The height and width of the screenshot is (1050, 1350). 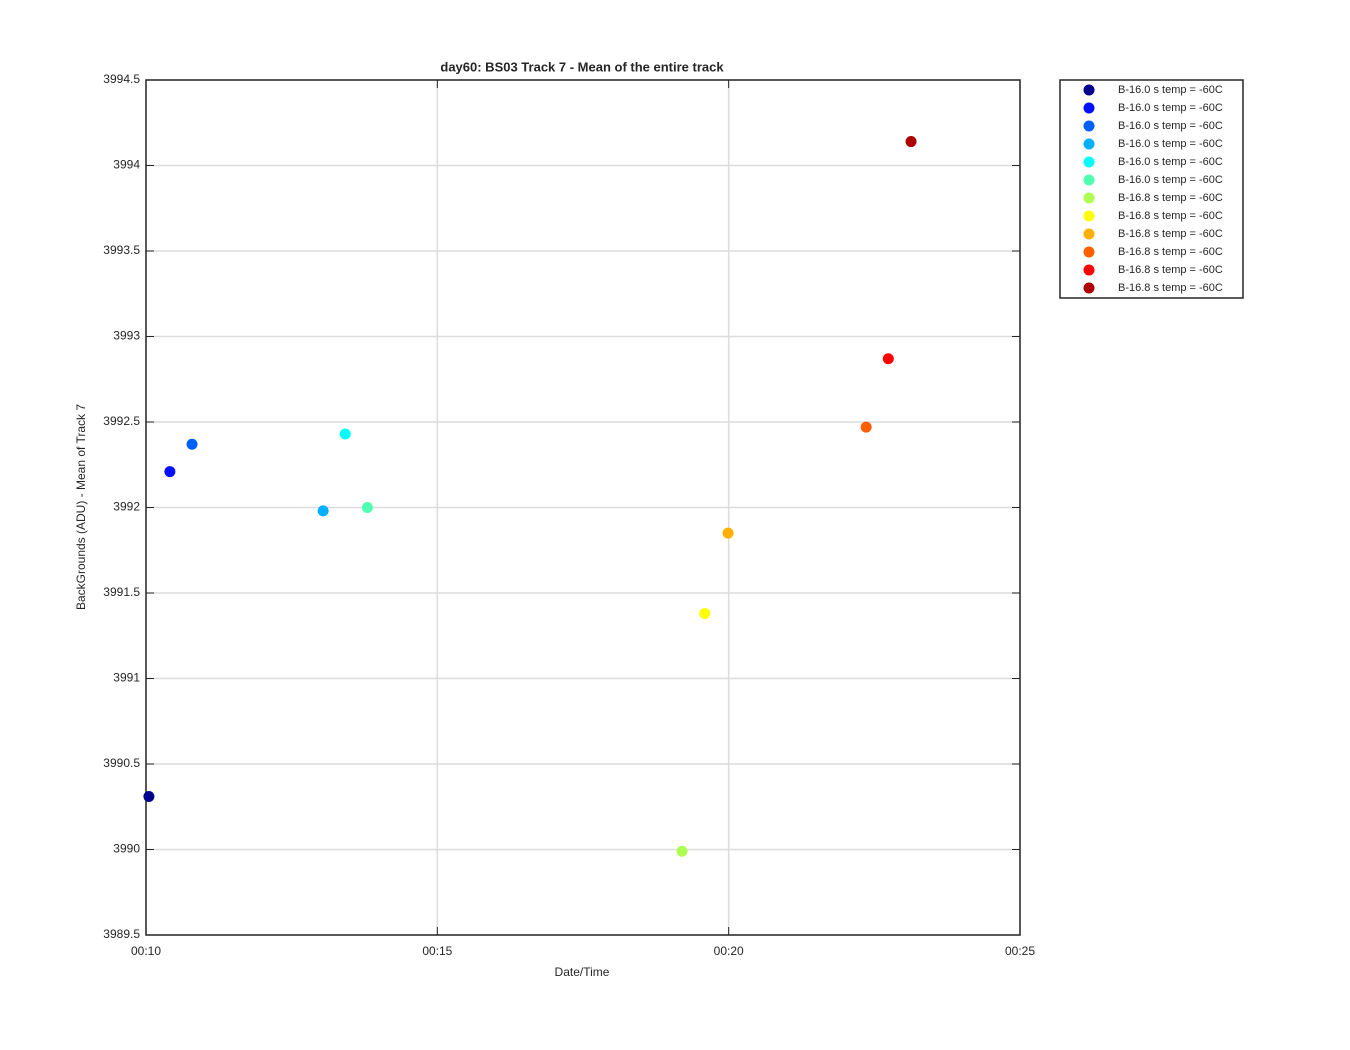 What do you see at coordinates (1151, 189) in the screenshot?
I see `legend-box` at bounding box center [1151, 189].